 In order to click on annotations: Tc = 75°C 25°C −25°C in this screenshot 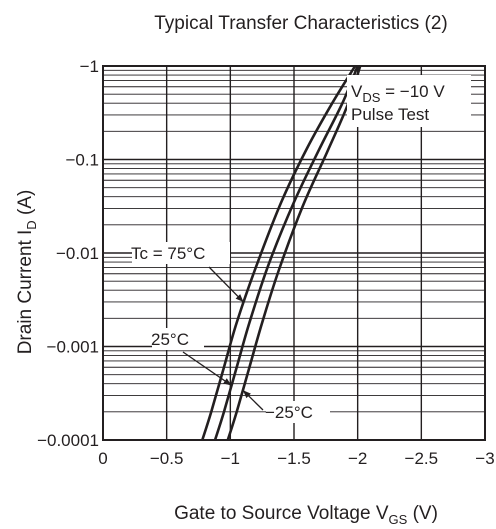, I will do `click(230, 332)`.